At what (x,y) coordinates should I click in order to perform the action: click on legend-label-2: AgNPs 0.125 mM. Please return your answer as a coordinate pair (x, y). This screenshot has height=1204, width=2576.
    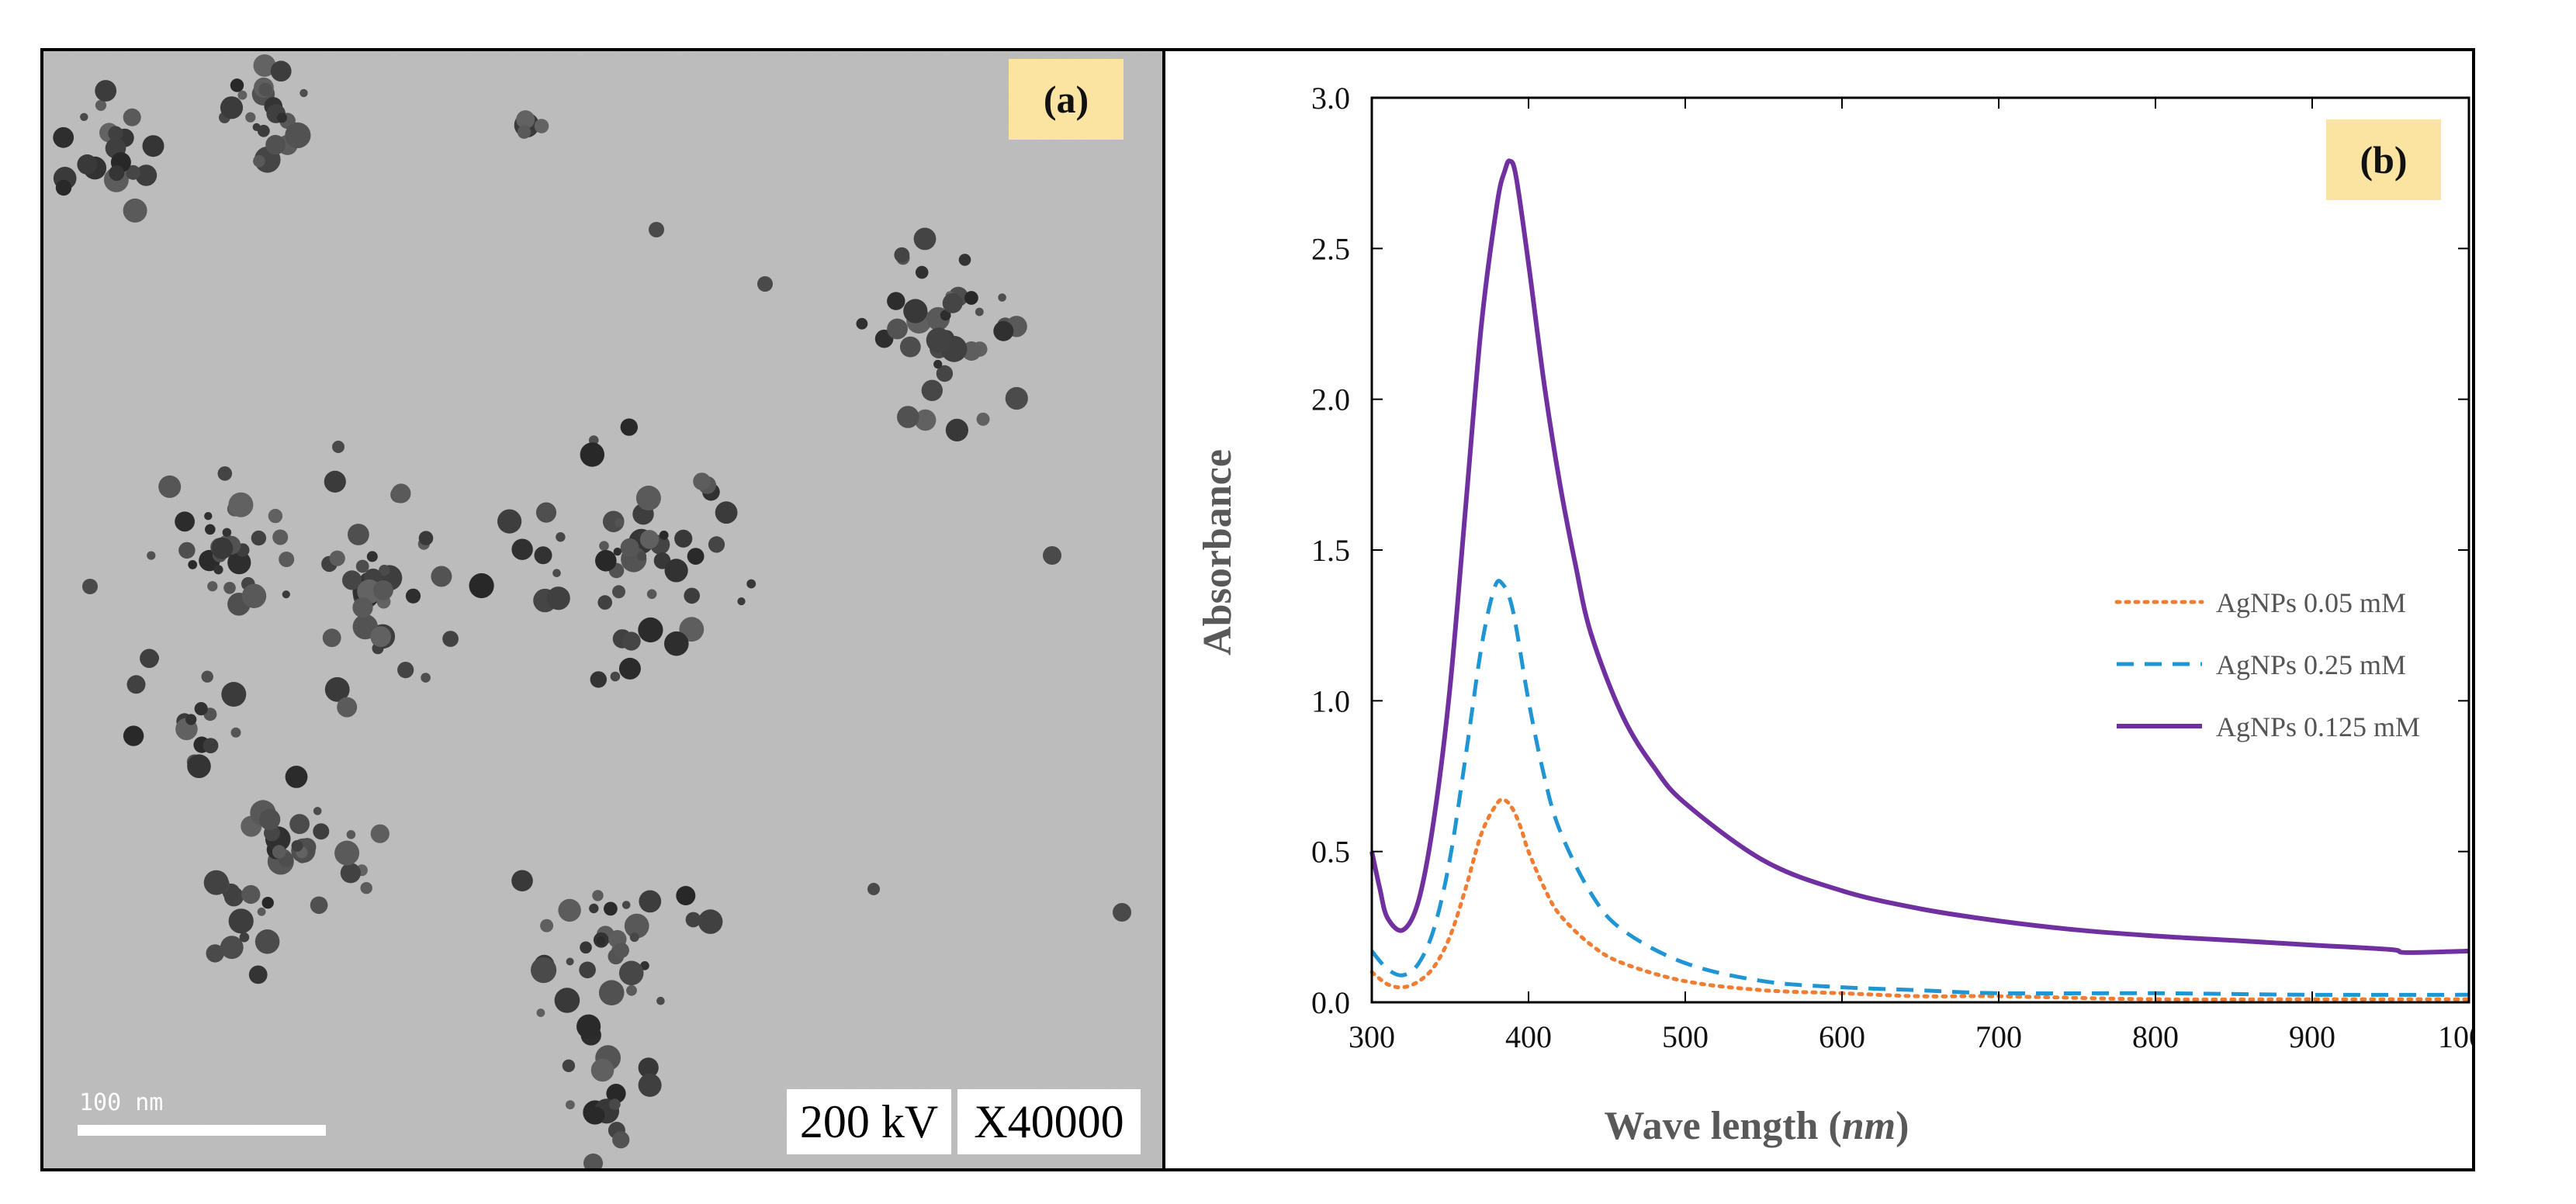
    Looking at the image, I should click on (2318, 726).